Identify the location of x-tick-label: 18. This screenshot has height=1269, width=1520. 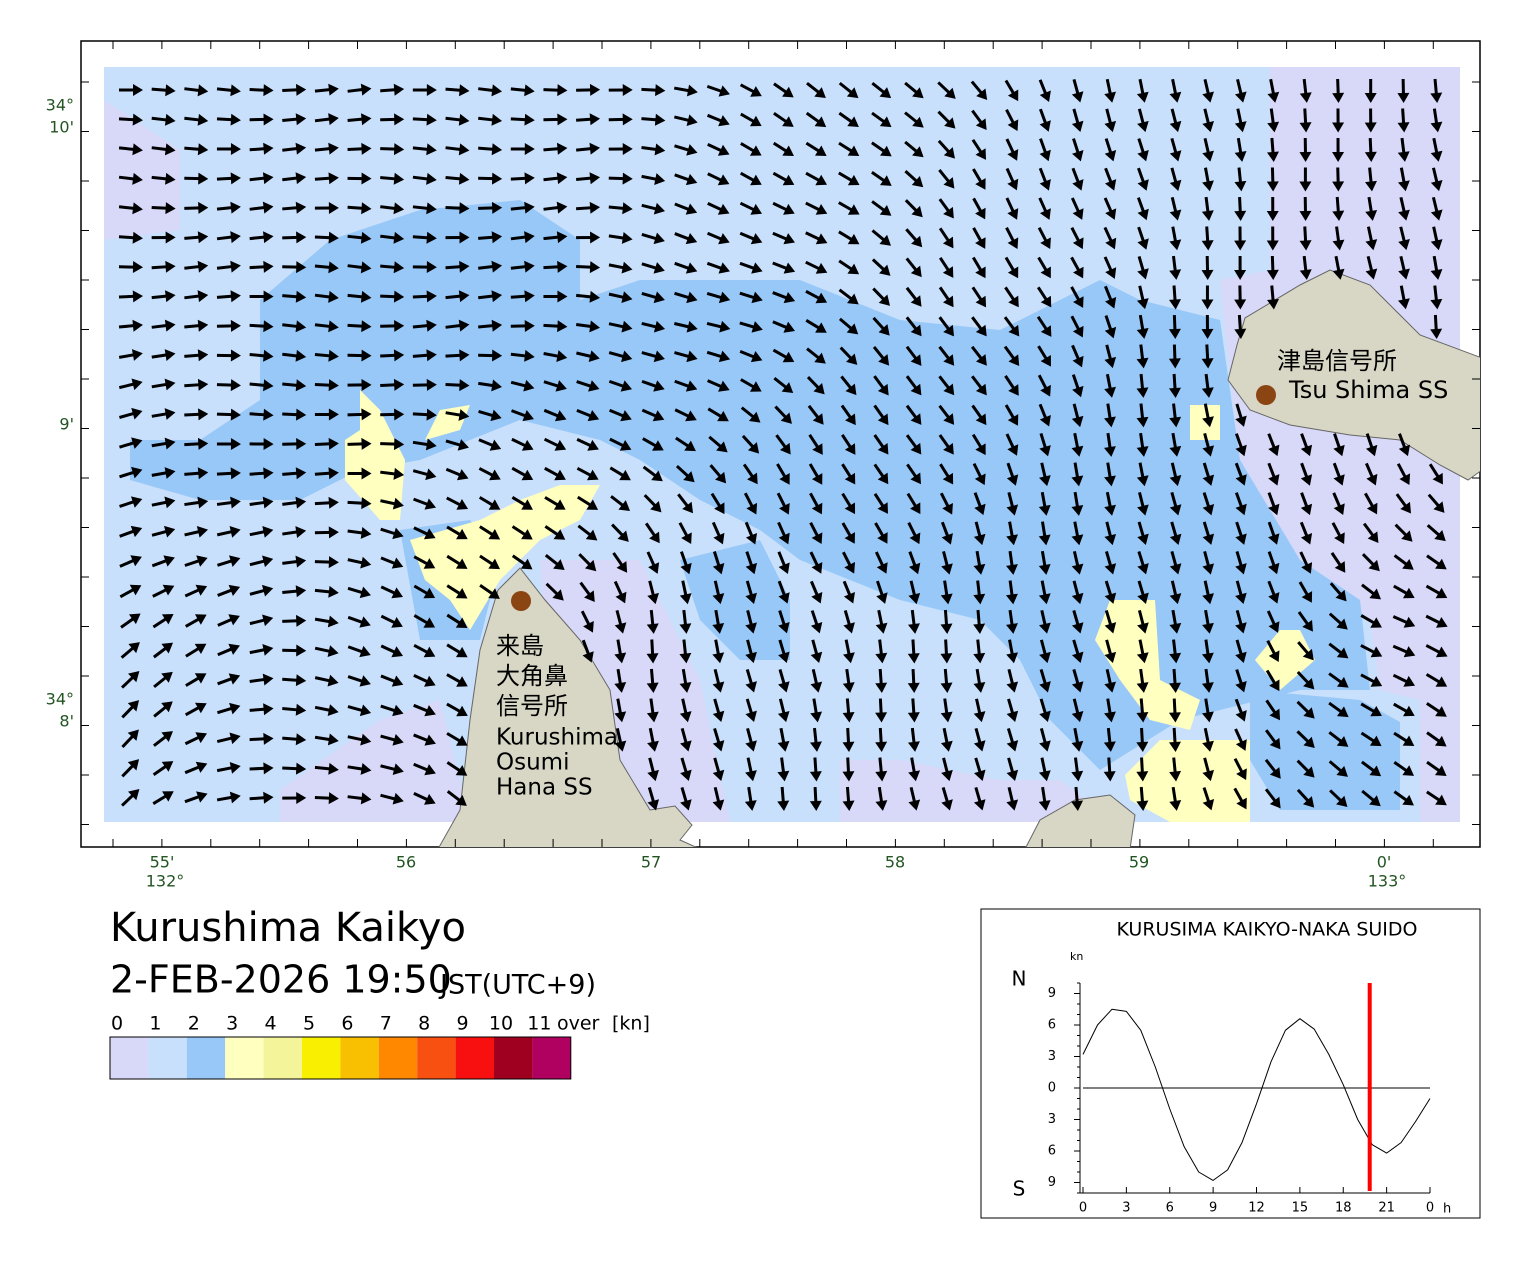
(1343, 1208).